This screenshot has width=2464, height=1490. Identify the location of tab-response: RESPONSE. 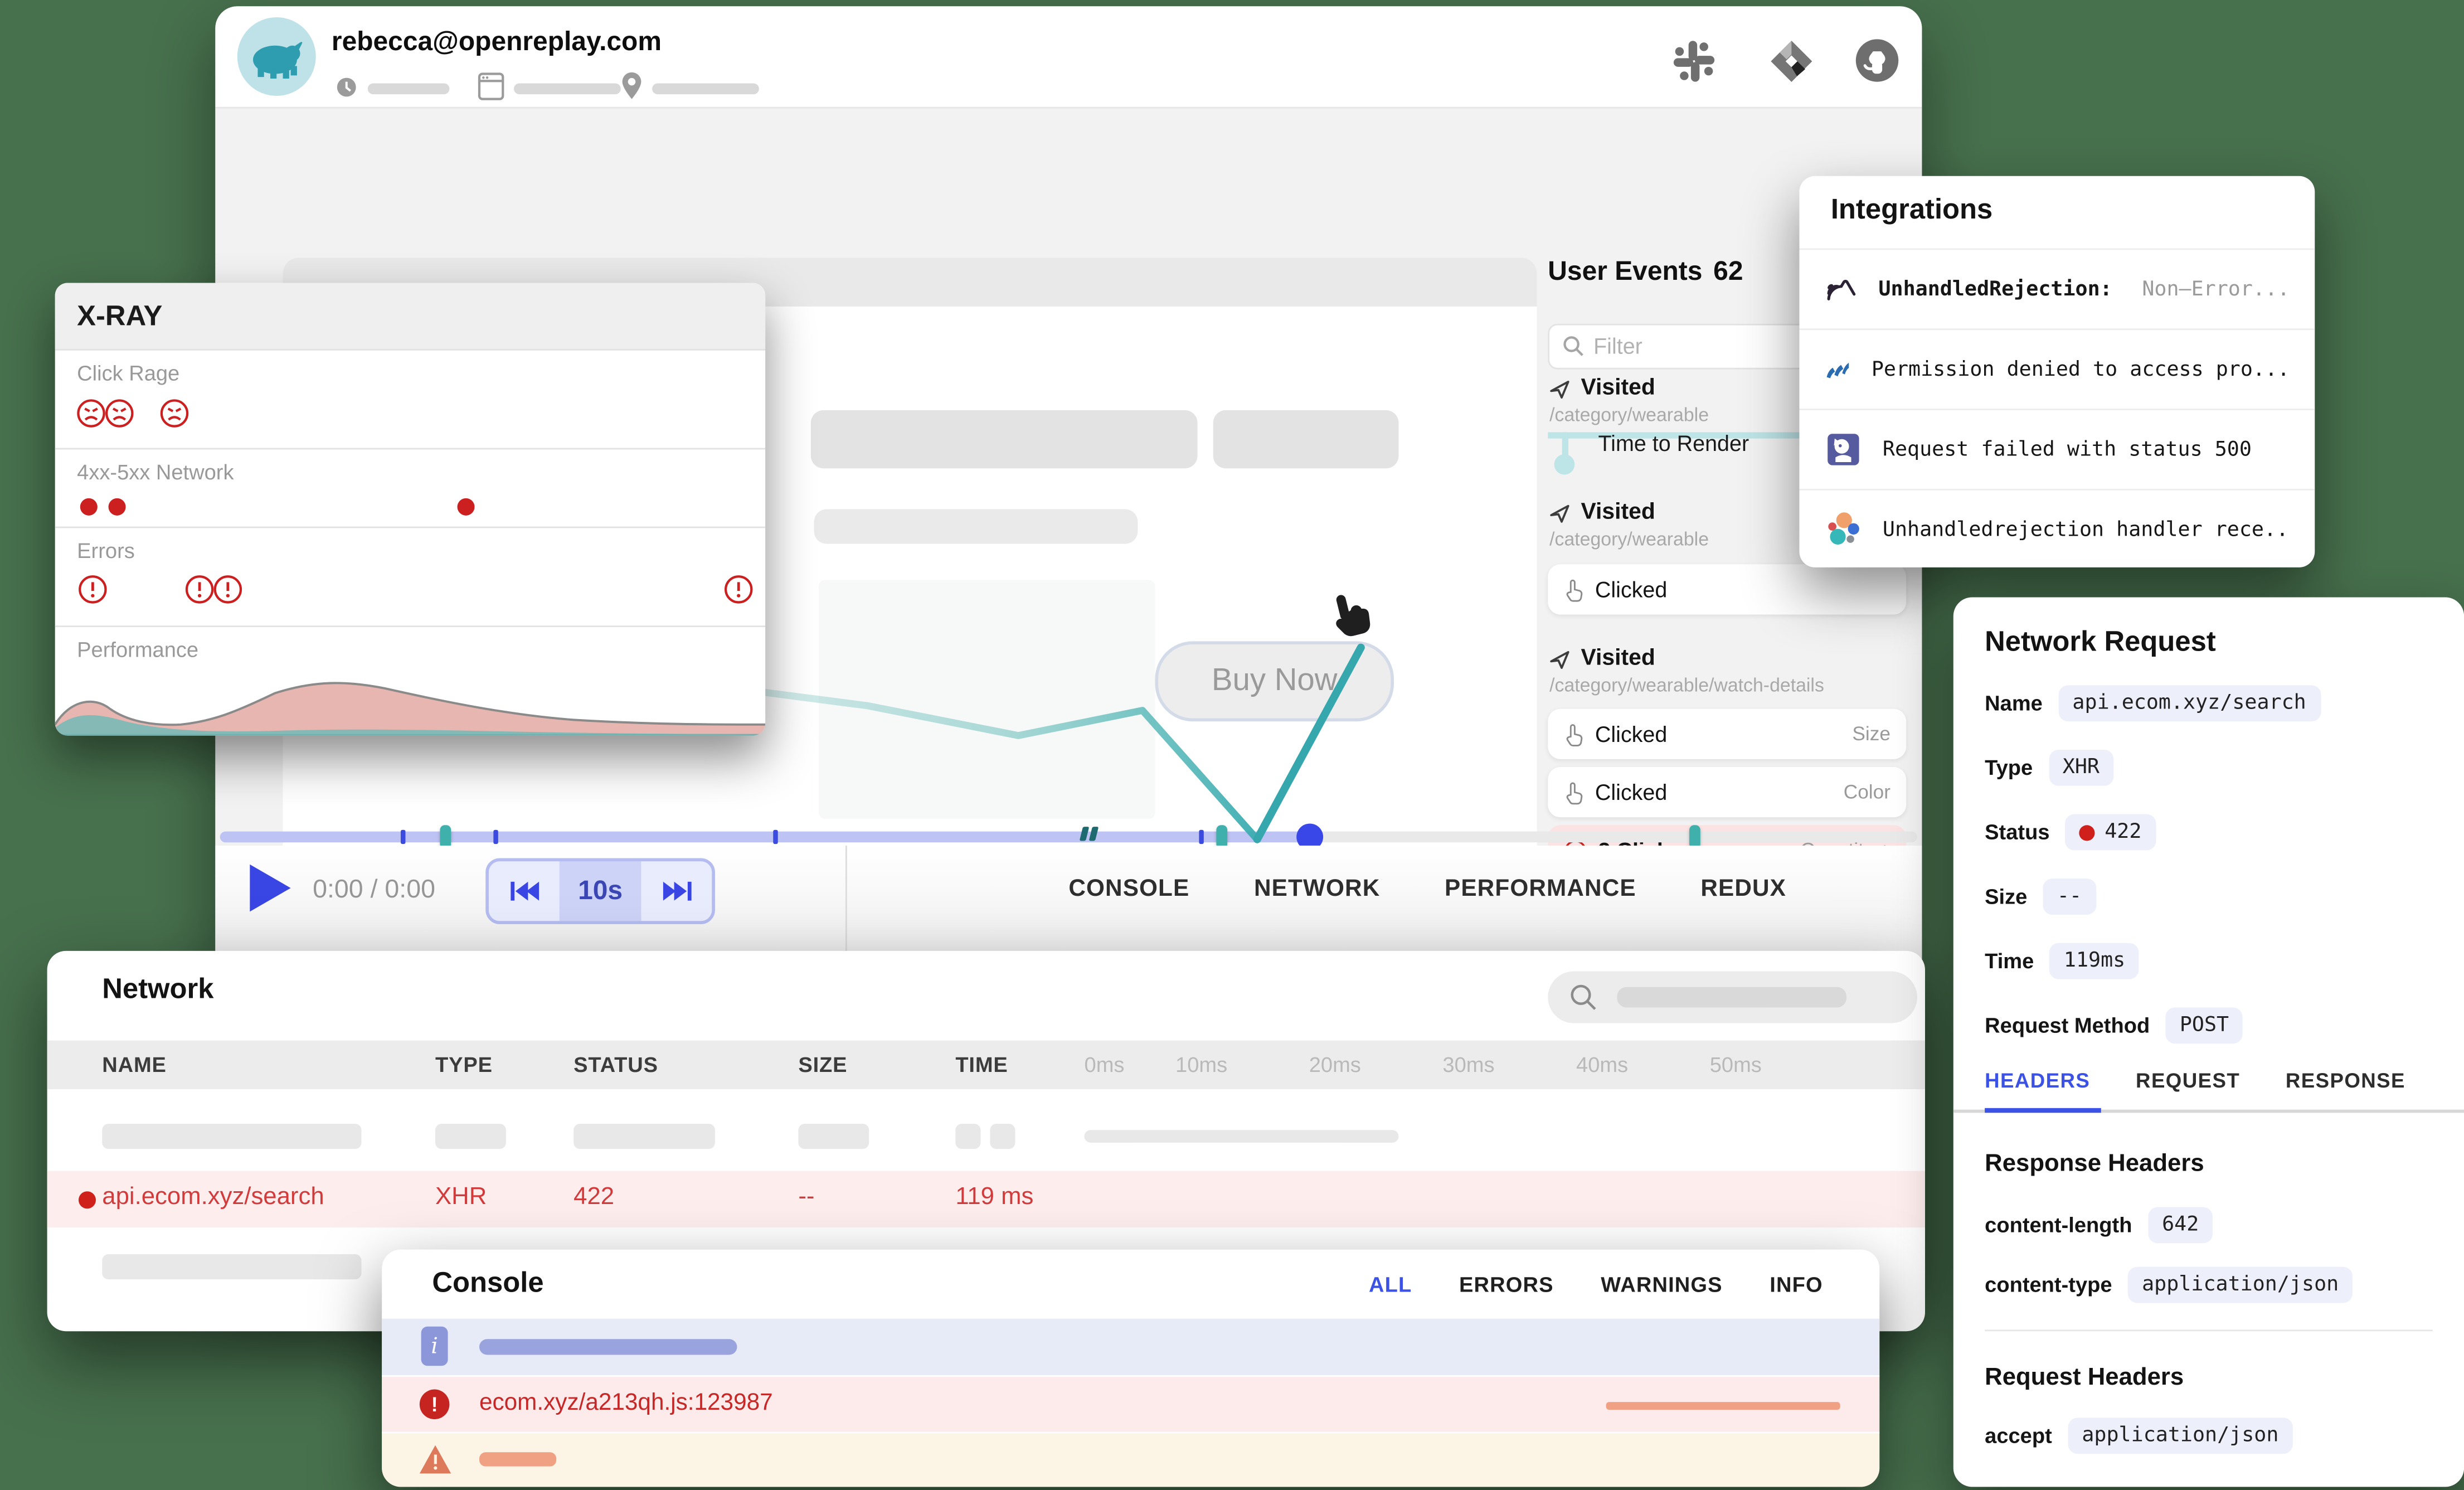
(2345, 1081).